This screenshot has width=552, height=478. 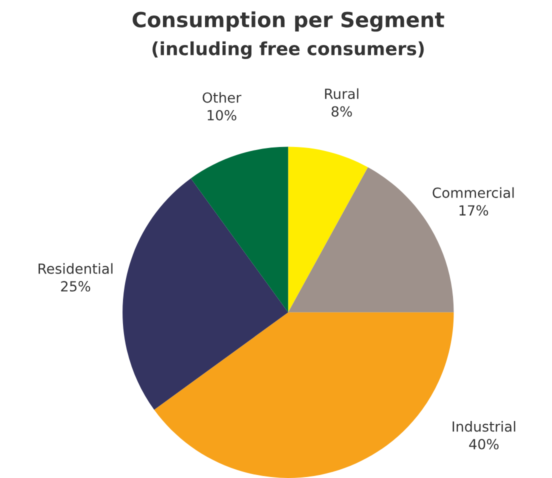 What do you see at coordinates (342, 111) in the screenshot?
I see `data-label: 8%` at bounding box center [342, 111].